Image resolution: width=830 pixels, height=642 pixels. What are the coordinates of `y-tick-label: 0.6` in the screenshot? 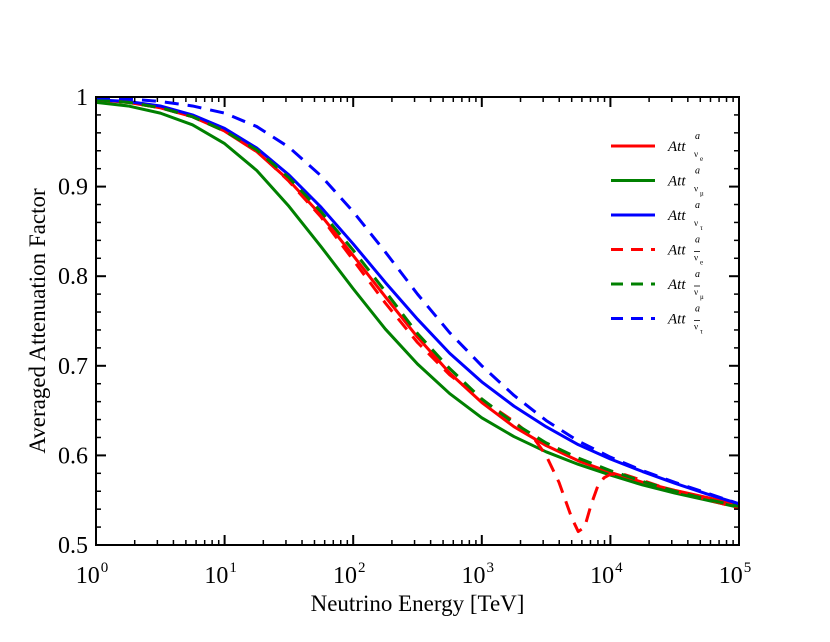 It's located at (73, 456).